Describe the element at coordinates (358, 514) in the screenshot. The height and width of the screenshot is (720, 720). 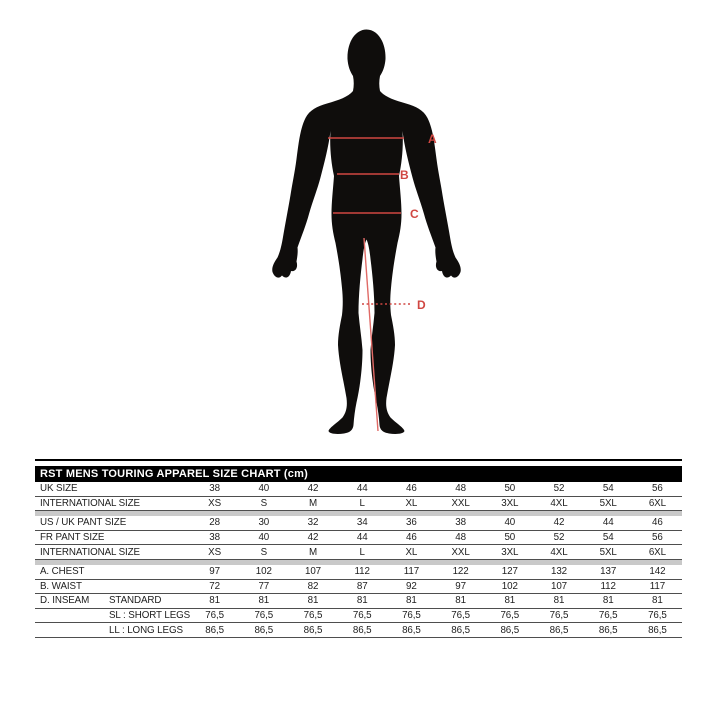
I see `table-section-separator` at that location.